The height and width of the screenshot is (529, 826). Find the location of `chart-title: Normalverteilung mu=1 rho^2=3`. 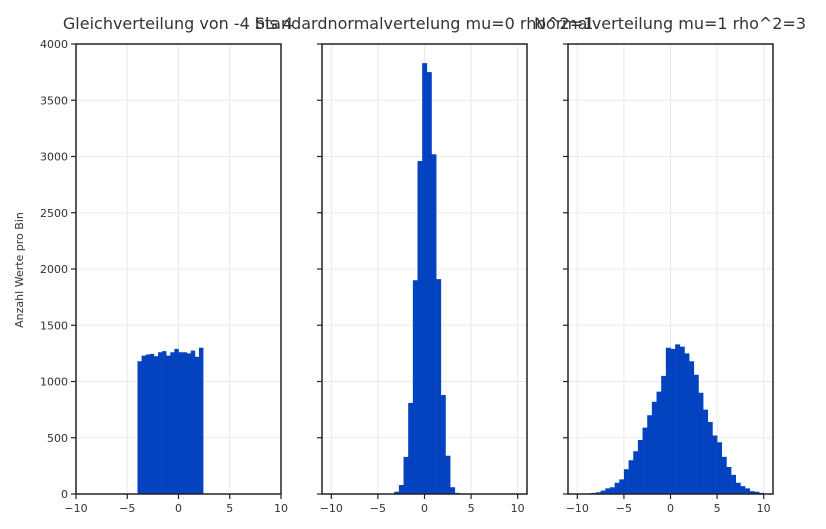

chart-title: Normalverteilung mu=1 rho^2=3 is located at coordinates (670, 23).